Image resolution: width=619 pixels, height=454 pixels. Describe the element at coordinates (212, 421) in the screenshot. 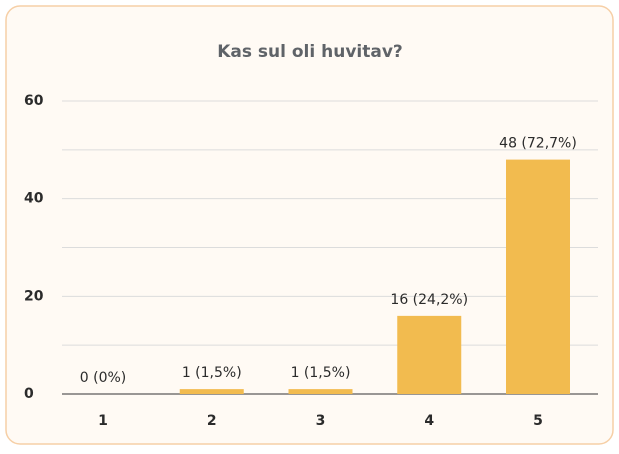

I see `x-tick-label: 2` at that location.